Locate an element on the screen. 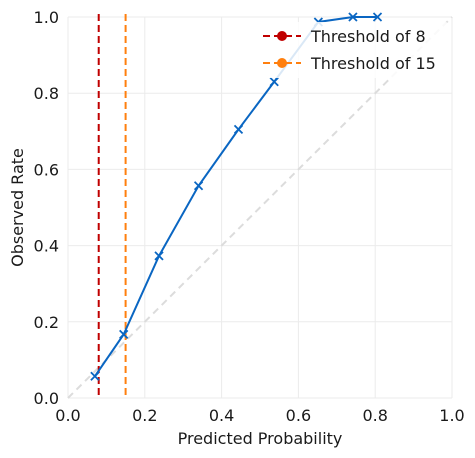 Image resolution: width=475 pixels, height=458 pixels. x-tick-label-5: 1.0 is located at coordinates (451, 415).